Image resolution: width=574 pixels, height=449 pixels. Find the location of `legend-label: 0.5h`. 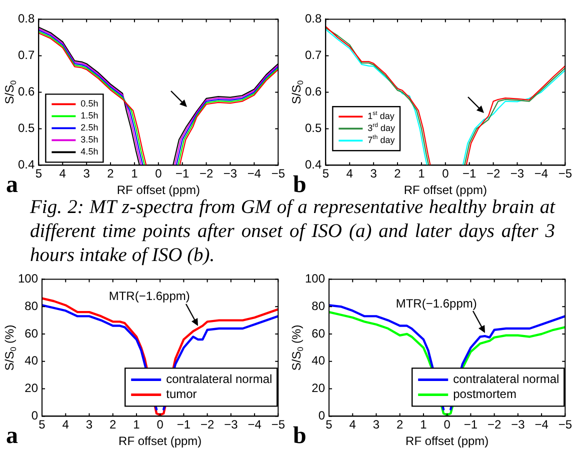

legend-label: 0.5h is located at coordinates (89, 103).